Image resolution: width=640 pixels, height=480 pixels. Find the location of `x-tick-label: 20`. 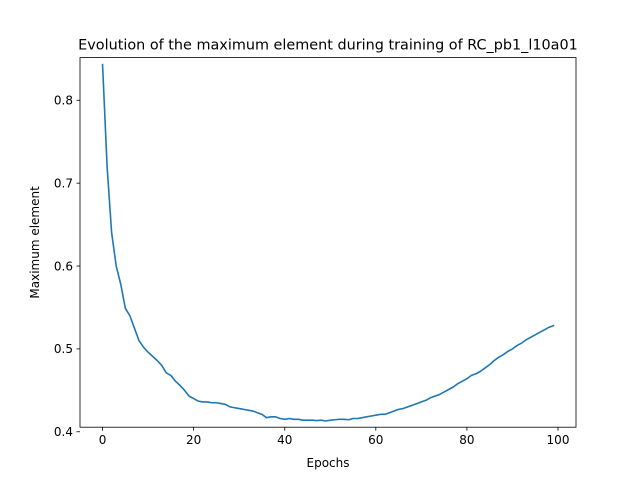

x-tick-label: 20 is located at coordinates (193, 440).